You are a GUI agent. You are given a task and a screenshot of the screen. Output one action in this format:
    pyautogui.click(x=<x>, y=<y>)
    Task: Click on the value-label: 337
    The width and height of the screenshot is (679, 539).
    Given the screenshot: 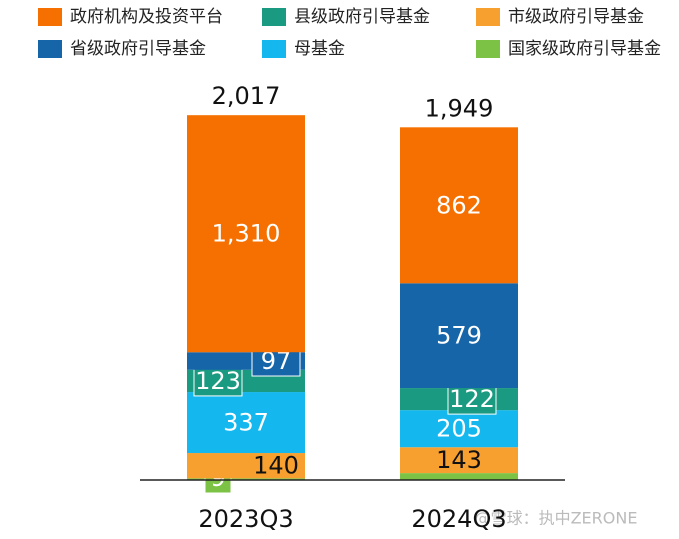 What is the action you would take?
    pyautogui.click(x=246, y=423)
    